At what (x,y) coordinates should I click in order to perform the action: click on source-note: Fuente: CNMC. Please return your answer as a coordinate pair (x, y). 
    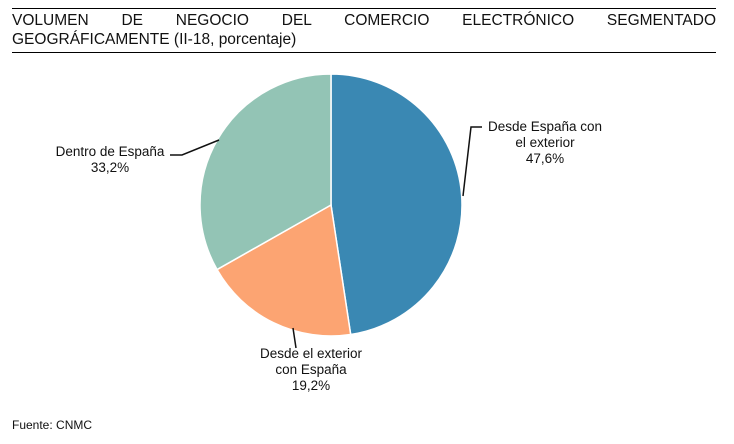
    Looking at the image, I should click on (52, 425).